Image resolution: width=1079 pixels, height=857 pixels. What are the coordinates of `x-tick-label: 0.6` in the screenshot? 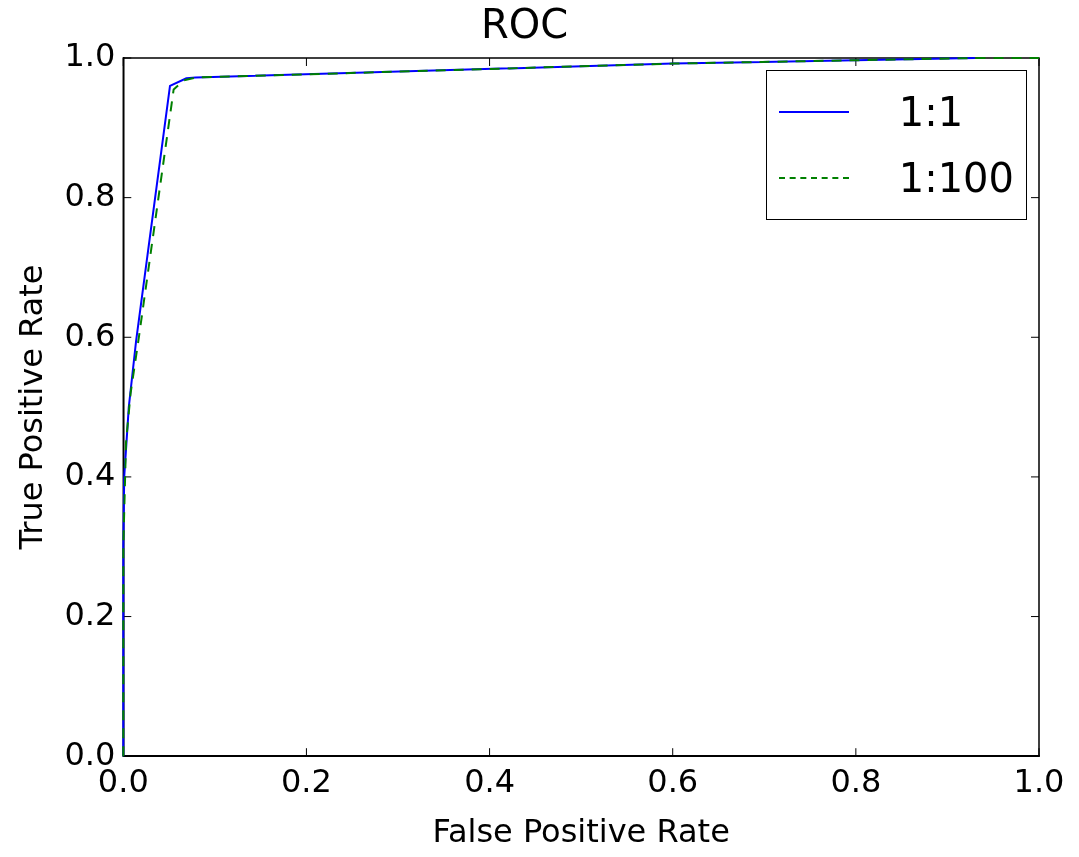 It's located at (673, 780).